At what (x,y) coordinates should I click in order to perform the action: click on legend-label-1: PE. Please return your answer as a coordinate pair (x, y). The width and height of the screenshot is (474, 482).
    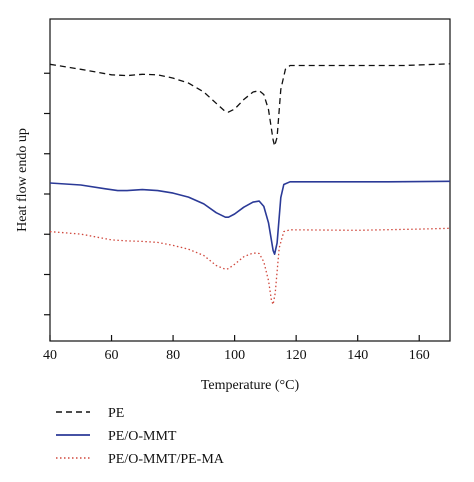
    Looking at the image, I should click on (116, 413).